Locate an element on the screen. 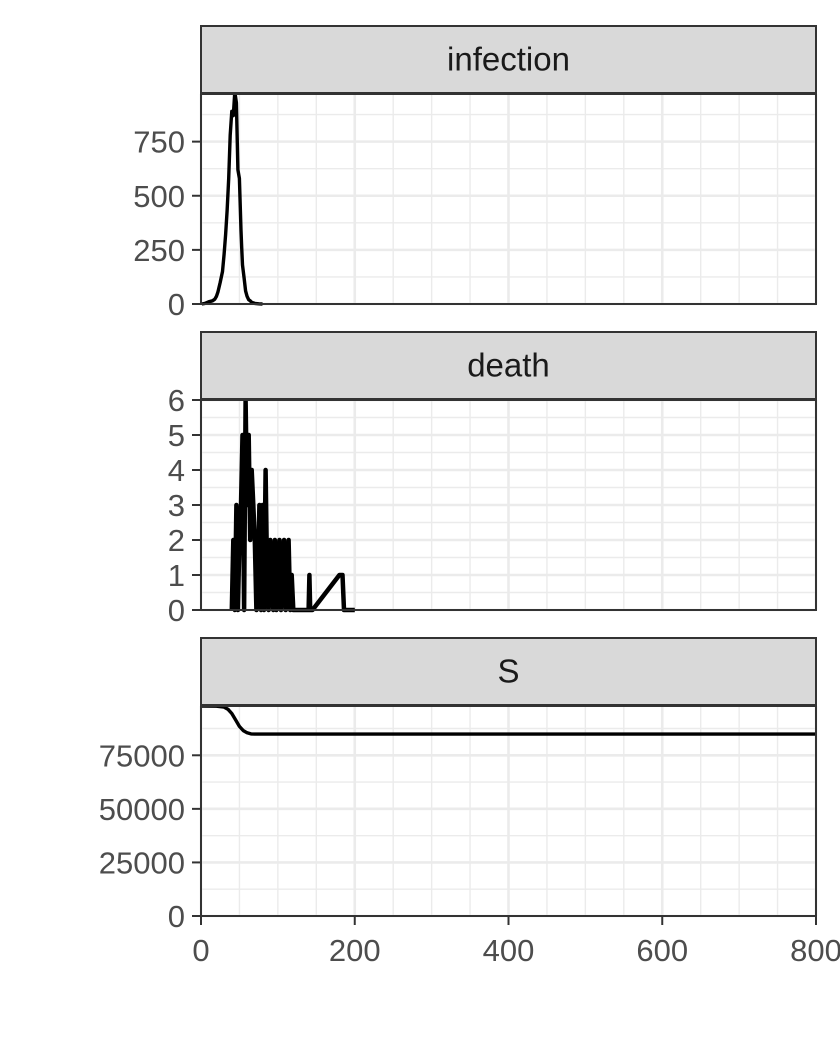 This screenshot has width=840, height=1050. x-tick-label: 600 is located at coordinates (662, 950).